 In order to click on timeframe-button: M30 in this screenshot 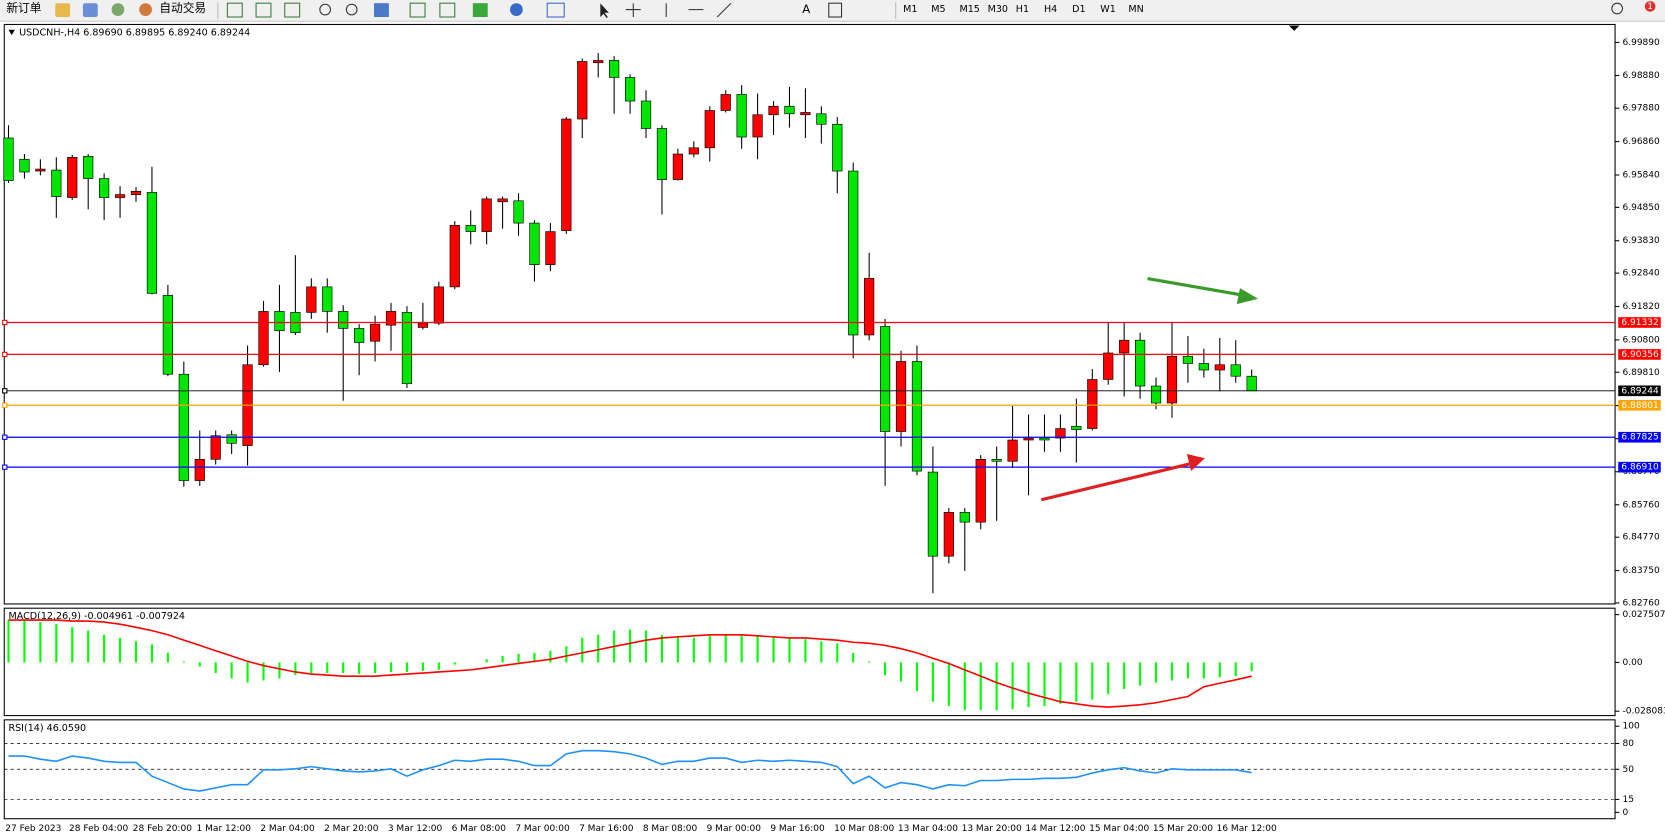, I will do `click(998, 9)`.